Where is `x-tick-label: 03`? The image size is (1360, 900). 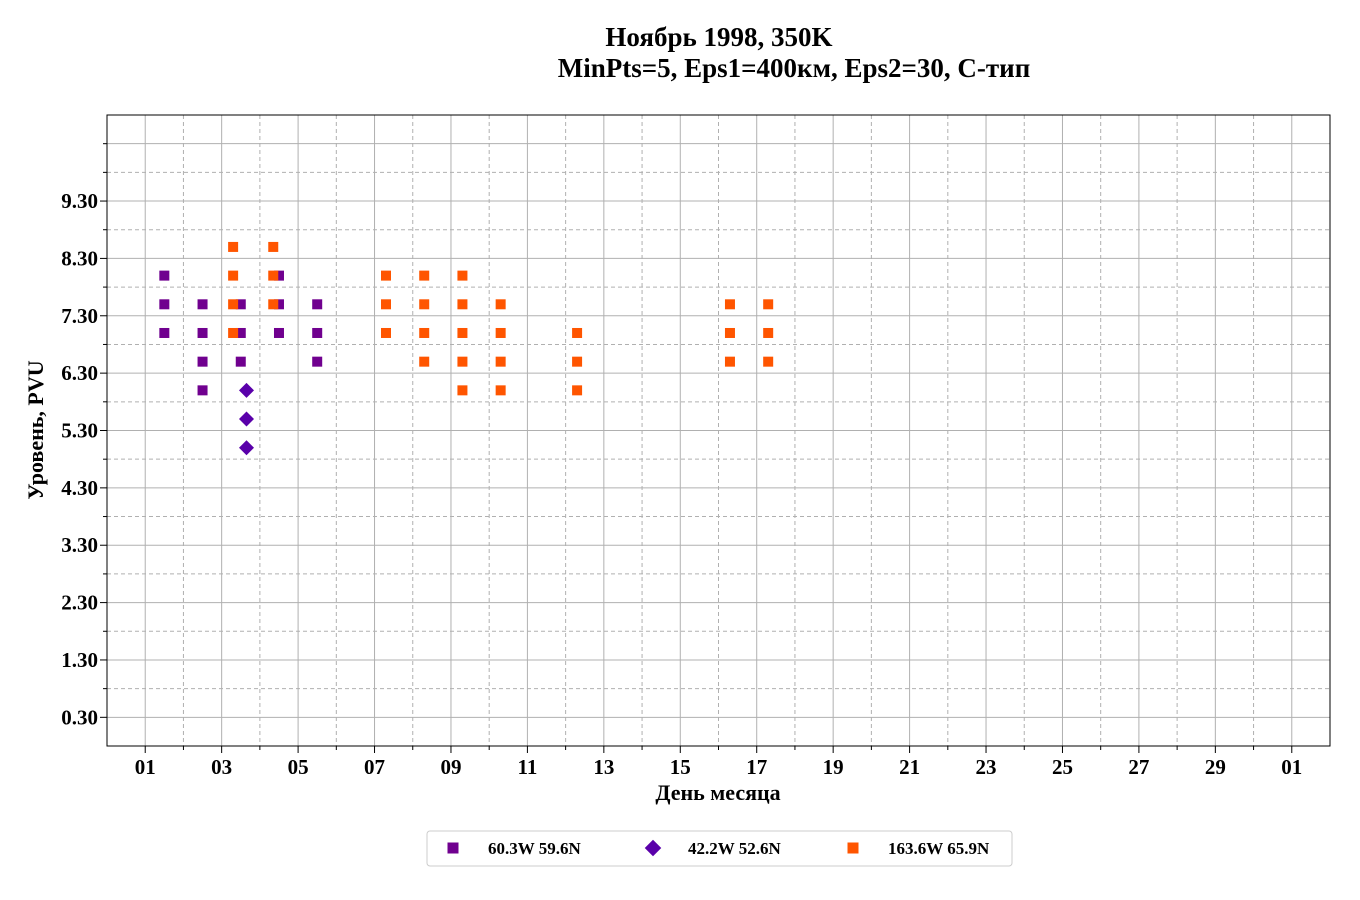
x-tick-label: 03 is located at coordinates (221, 767).